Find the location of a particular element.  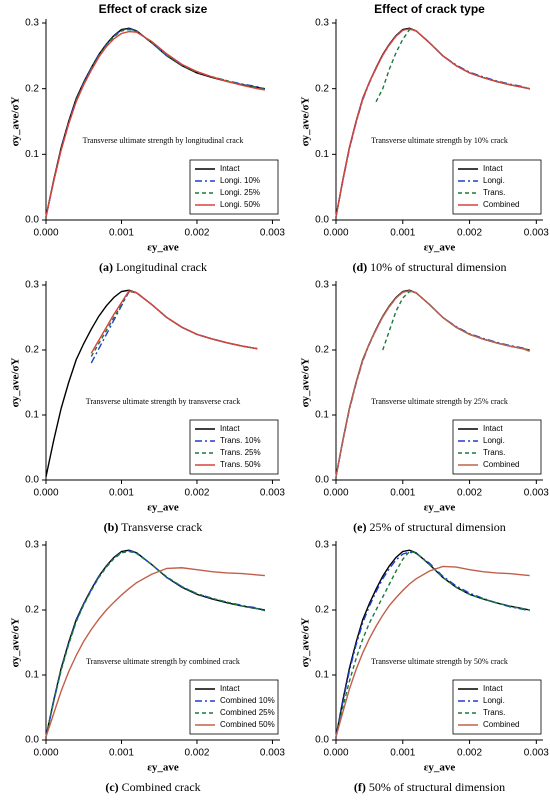

caption-text: Transverse crack is located at coordinates (161, 527).